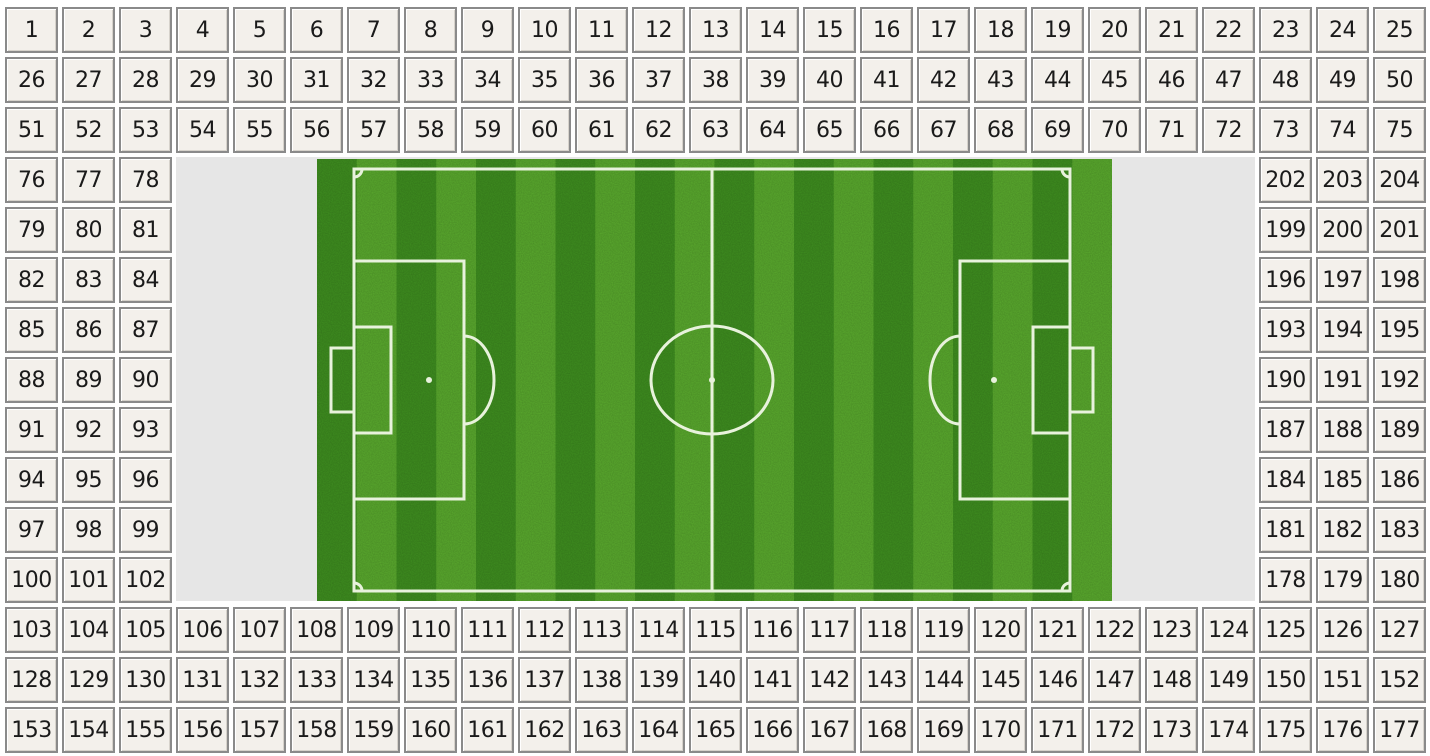 Image resolution: width=1430 pixels, height=756 pixels. What do you see at coordinates (1228, 630) in the screenshot?
I see `seat-button: 124` at bounding box center [1228, 630].